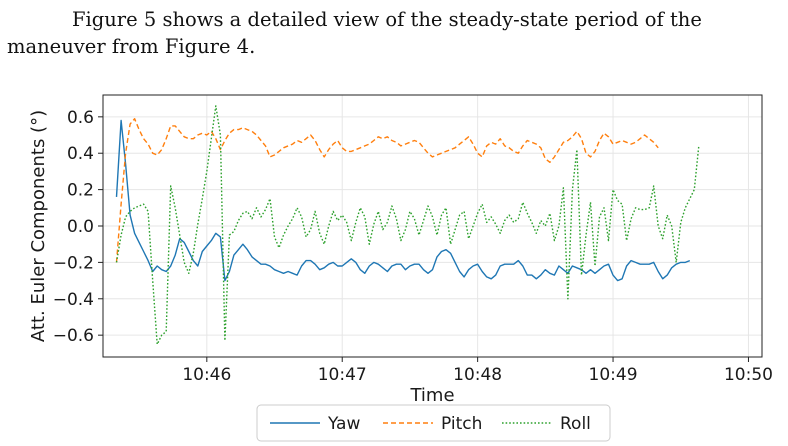 The image size is (788, 446). Describe the element at coordinates (343, 424) in the screenshot. I see `legend-label-yaw: Yaw` at that location.